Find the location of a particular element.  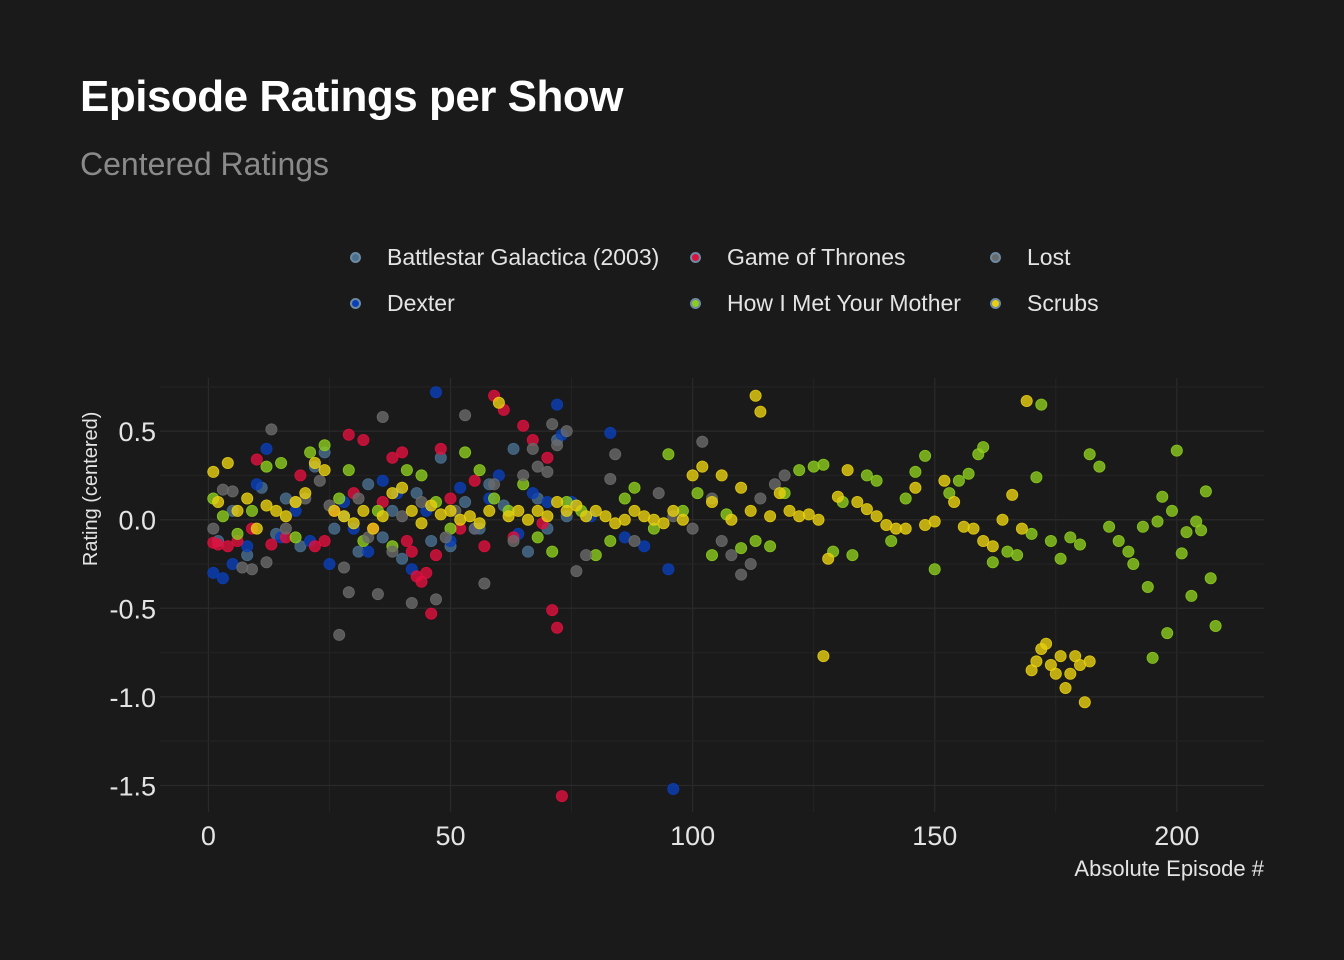

legend-item: Game of Thrones is located at coordinates (798, 257).